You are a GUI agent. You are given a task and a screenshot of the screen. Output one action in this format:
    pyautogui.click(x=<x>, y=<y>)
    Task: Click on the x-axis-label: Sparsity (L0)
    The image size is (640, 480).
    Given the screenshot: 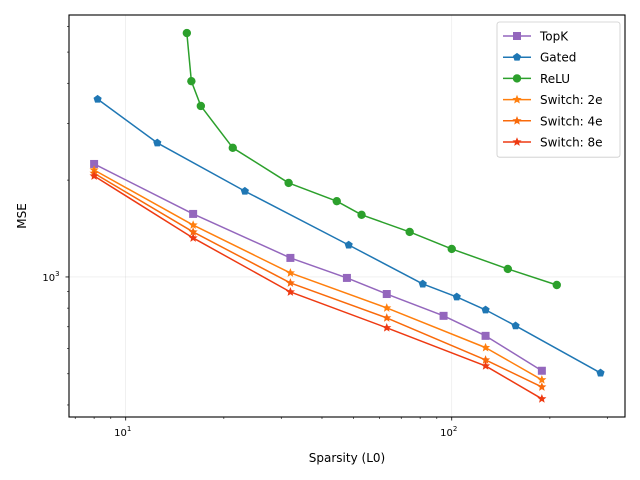 What is the action you would take?
    pyautogui.click(x=347, y=458)
    